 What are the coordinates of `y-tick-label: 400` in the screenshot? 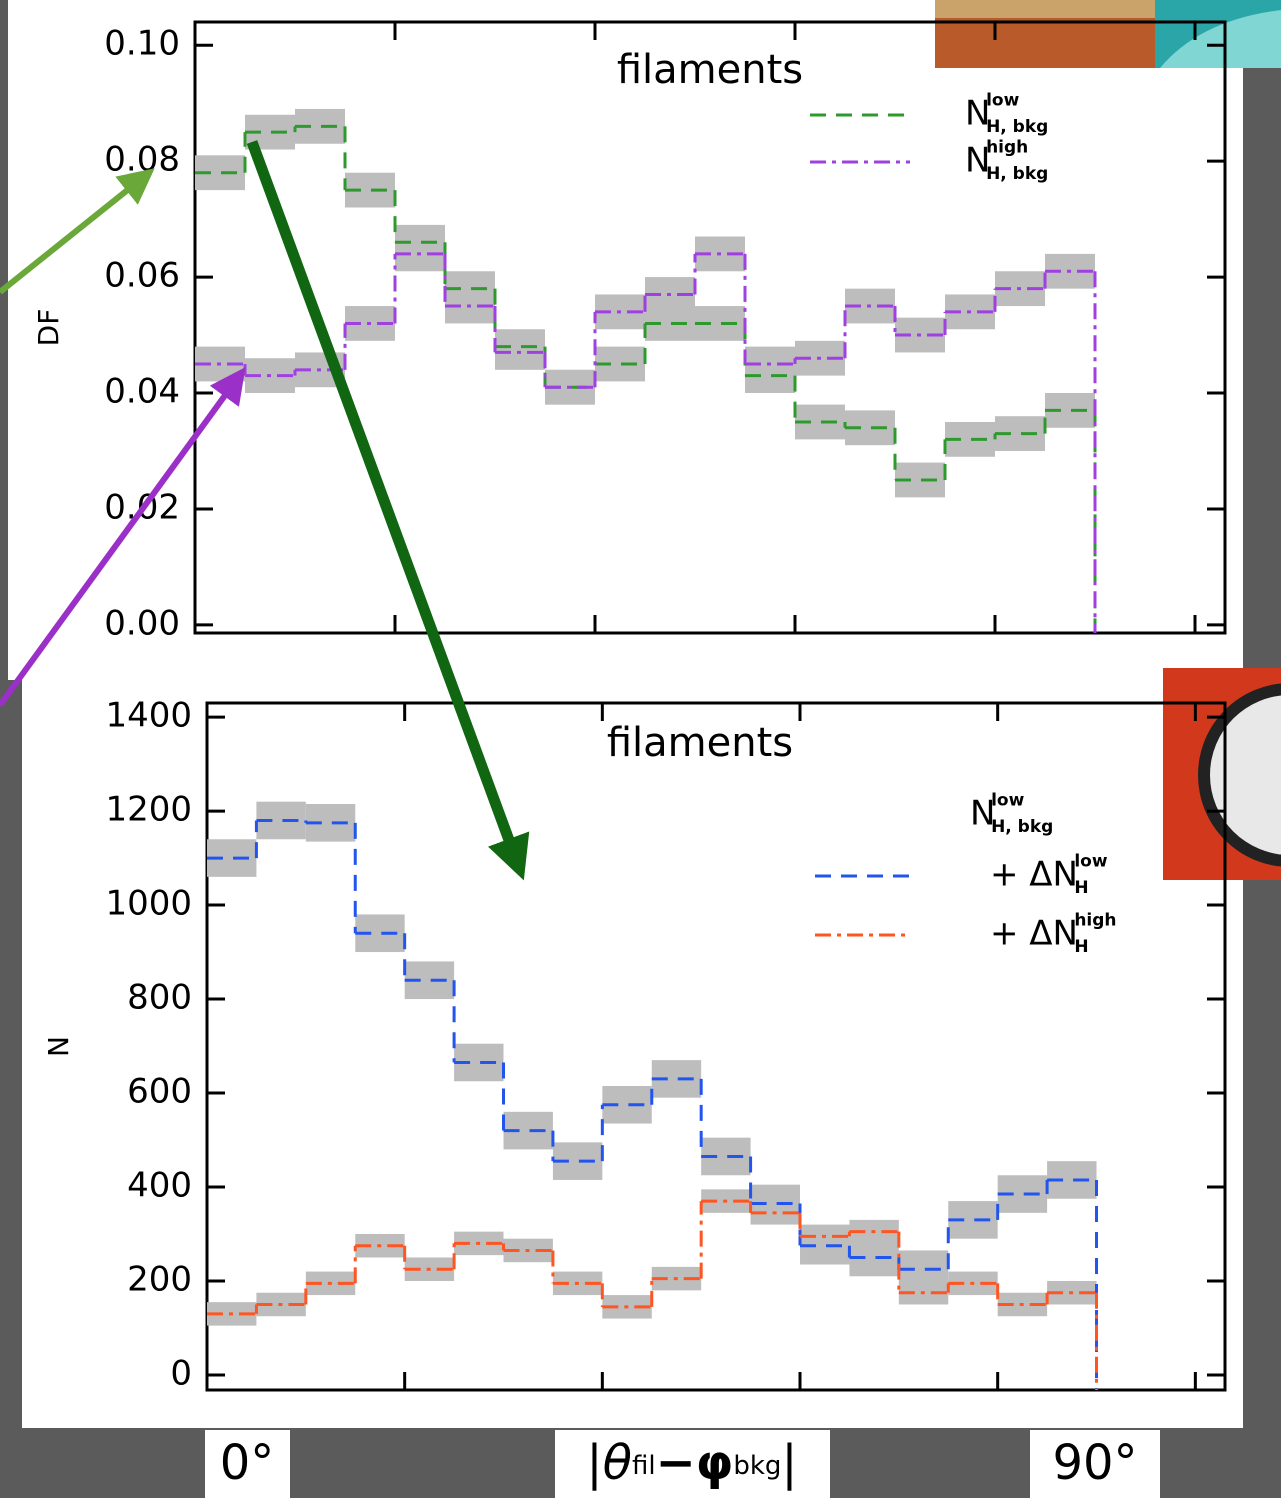 It's located at (159, 1186).